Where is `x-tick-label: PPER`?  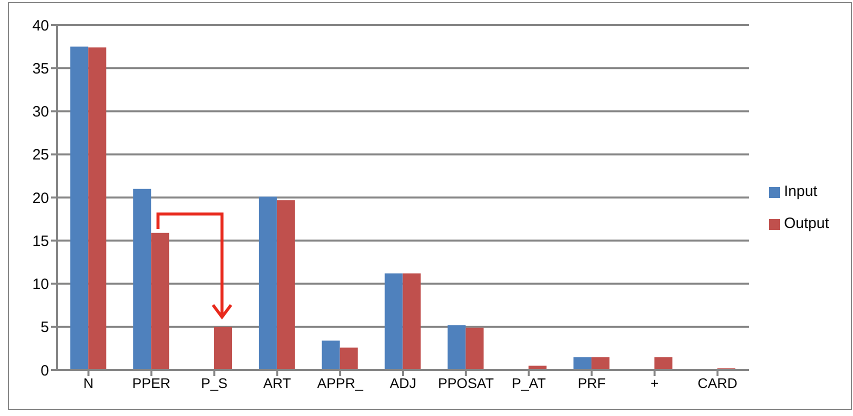
x-tick-label: PPER is located at coordinates (151, 382).